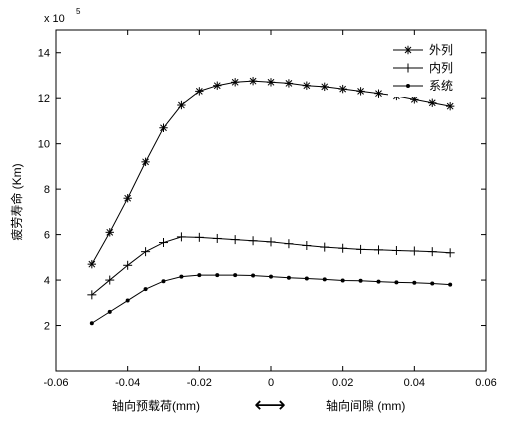 This screenshot has height=424, width=507. I want to click on x-tick-label: 0.02, so click(342, 383).